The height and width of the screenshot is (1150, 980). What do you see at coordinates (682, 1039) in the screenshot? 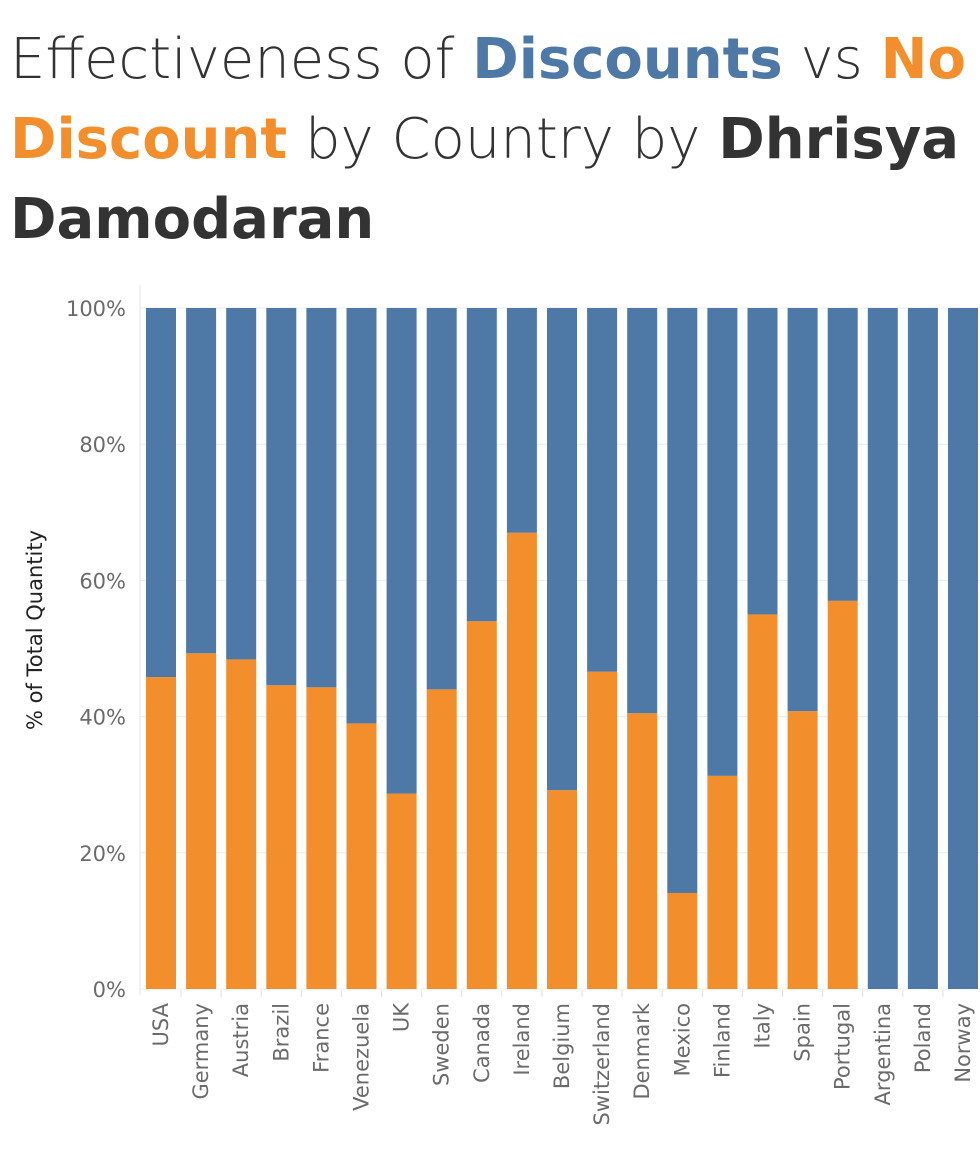
I see `x-tick-label: Mexico` at bounding box center [682, 1039].